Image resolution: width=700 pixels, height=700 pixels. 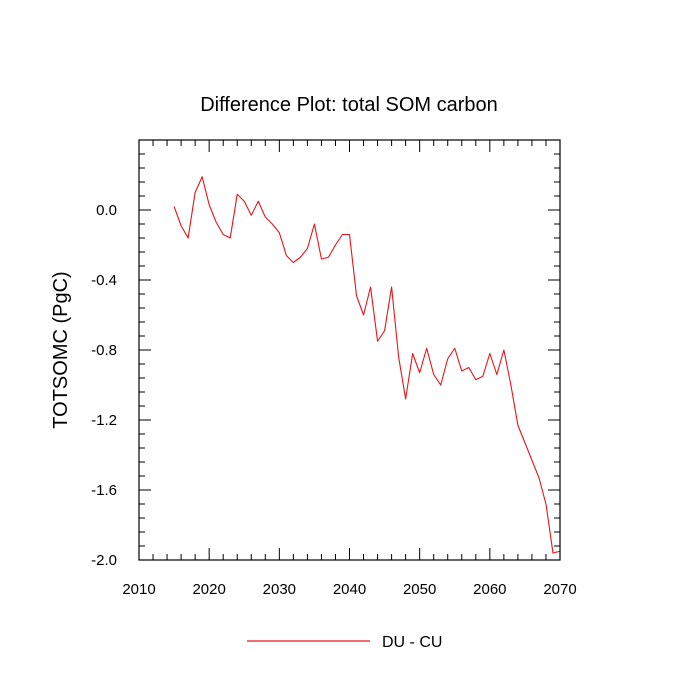 What do you see at coordinates (104, 420) in the screenshot?
I see `y-tick-label: -1.2` at bounding box center [104, 420].